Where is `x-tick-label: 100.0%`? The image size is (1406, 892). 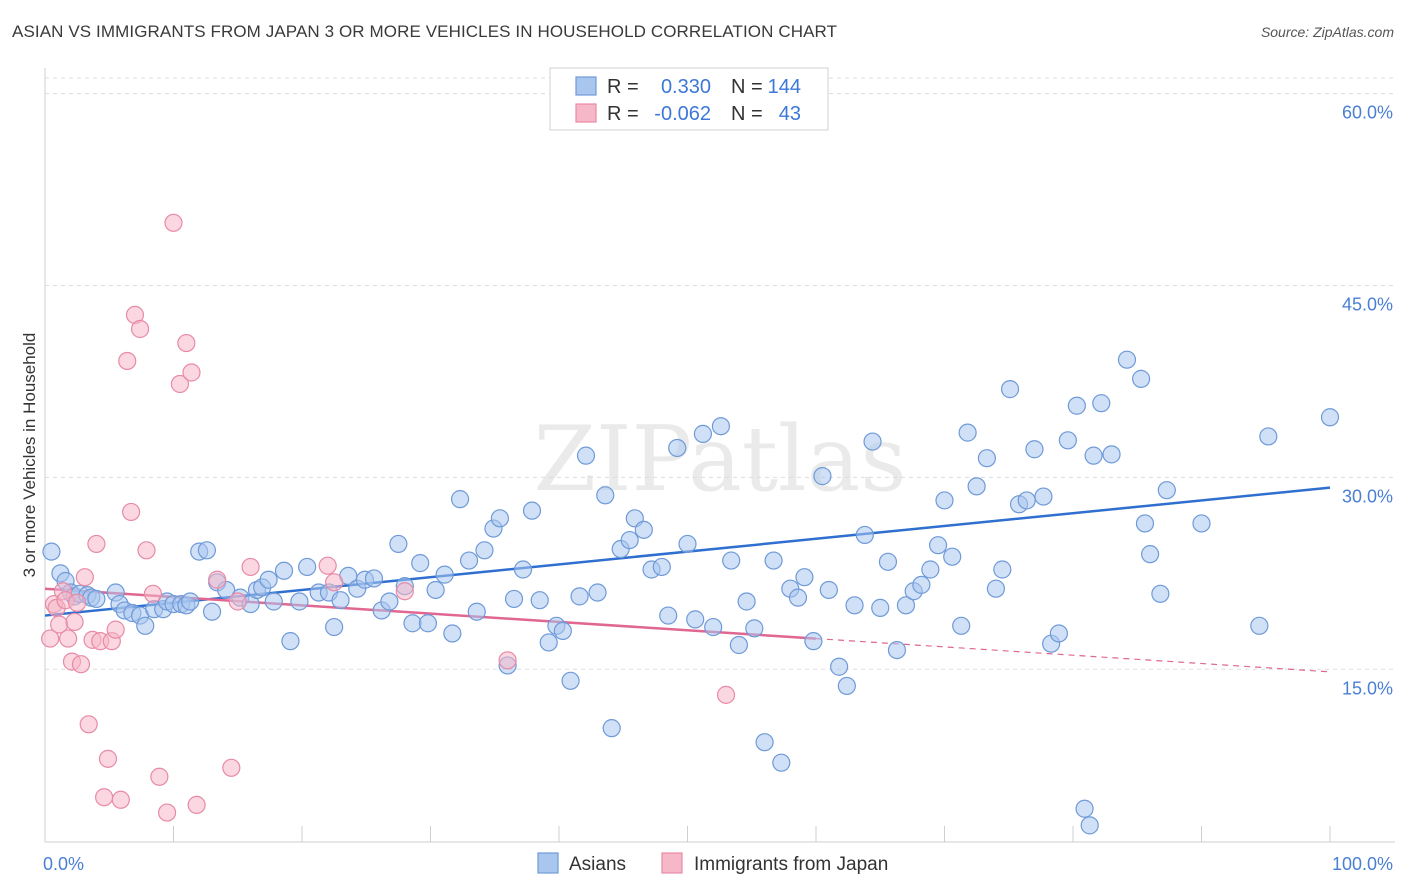 x-tick-label: 100.0% is located at coordinates (1362, 864).